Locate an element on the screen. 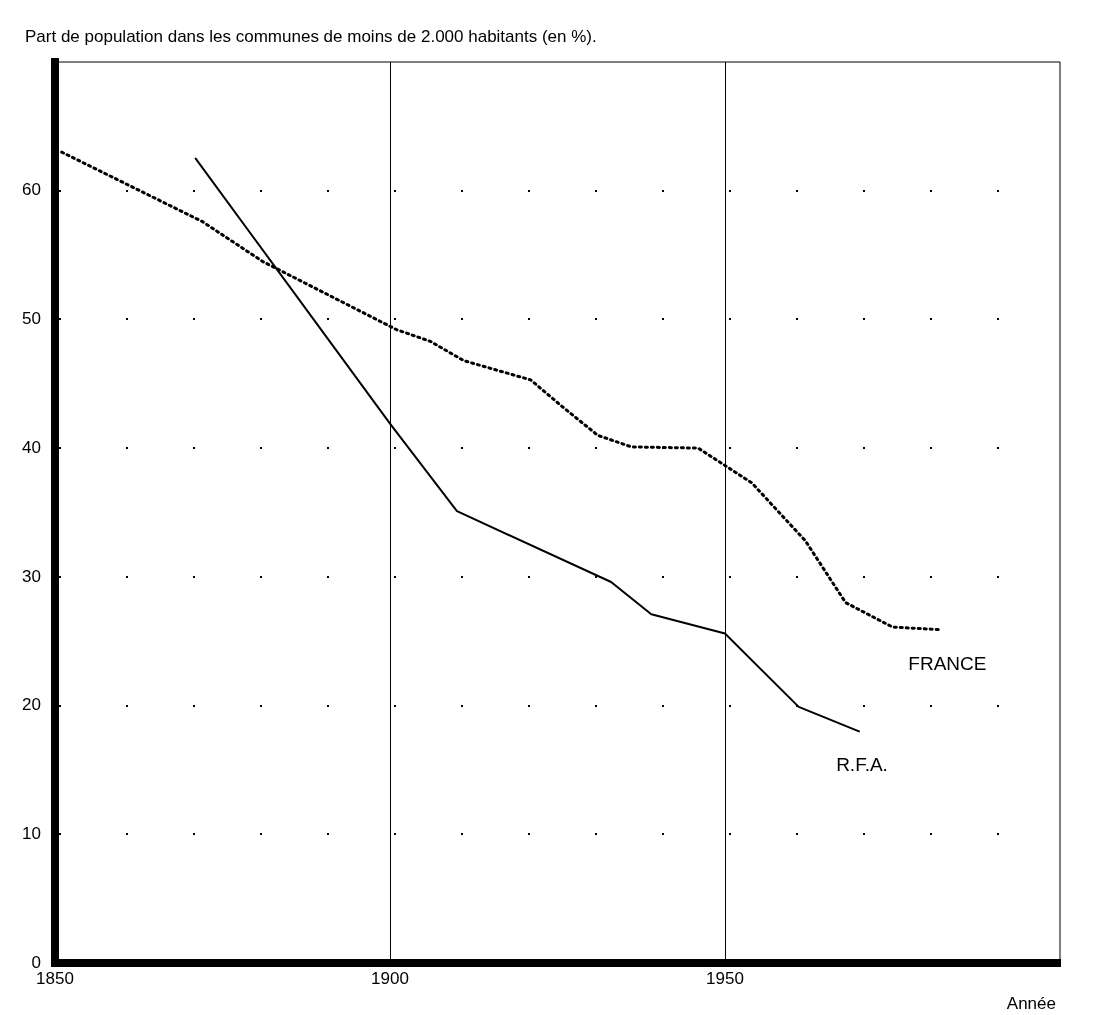  y-tick-label: 10 is located at coordinates (31, 833).